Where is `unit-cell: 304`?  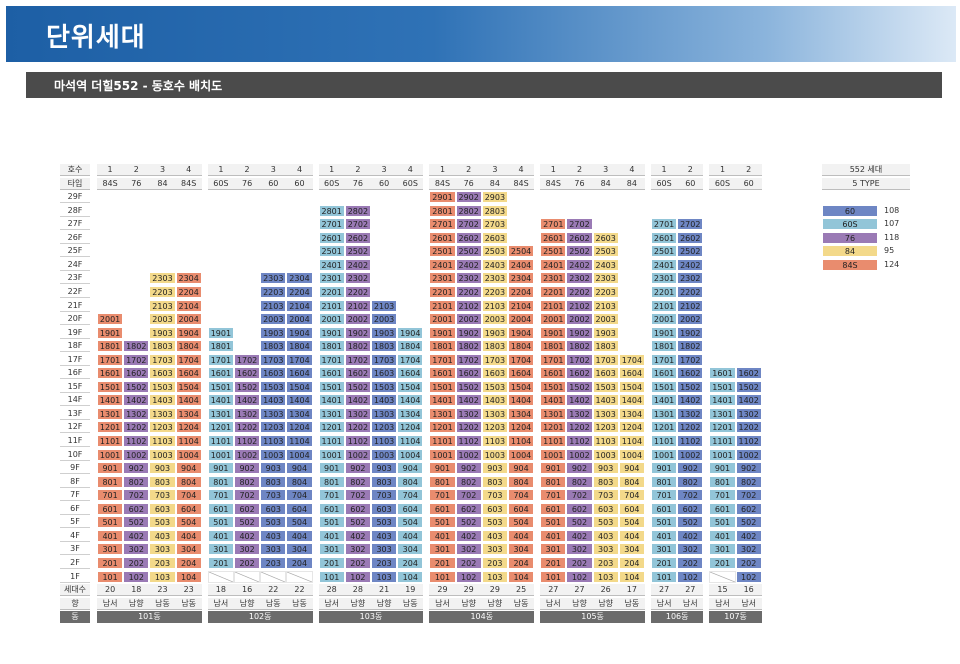
unit-cell: 304 is located at coordinates (410, 549).